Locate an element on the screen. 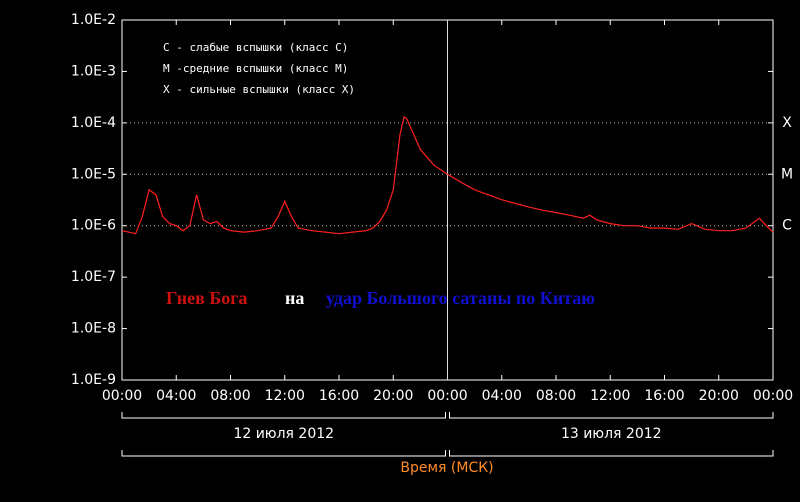 Image resolution: width=800 pixels, height=502 pixels. y-tick-label: 1.0E-9 is located at coordinates (93, 380).